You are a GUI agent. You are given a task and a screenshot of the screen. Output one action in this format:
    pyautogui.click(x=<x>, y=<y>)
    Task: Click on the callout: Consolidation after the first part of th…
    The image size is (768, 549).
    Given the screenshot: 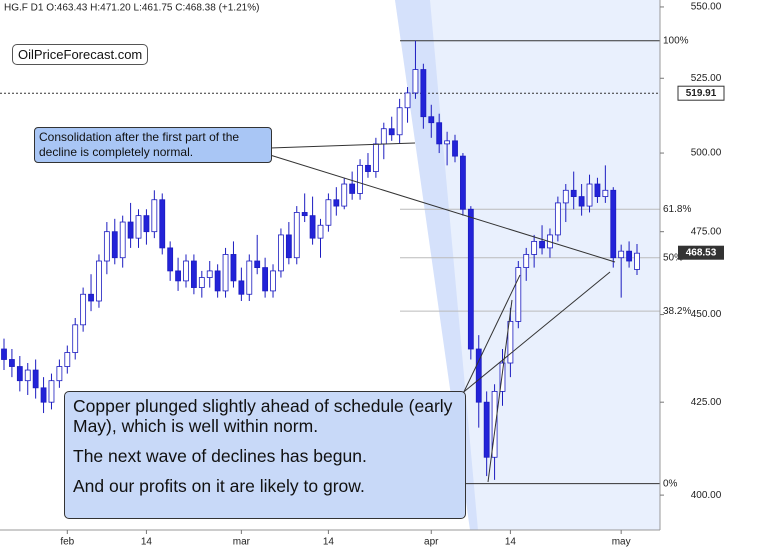 What is the action you would take?
    pyautogui.click(x=153, y=145)
    